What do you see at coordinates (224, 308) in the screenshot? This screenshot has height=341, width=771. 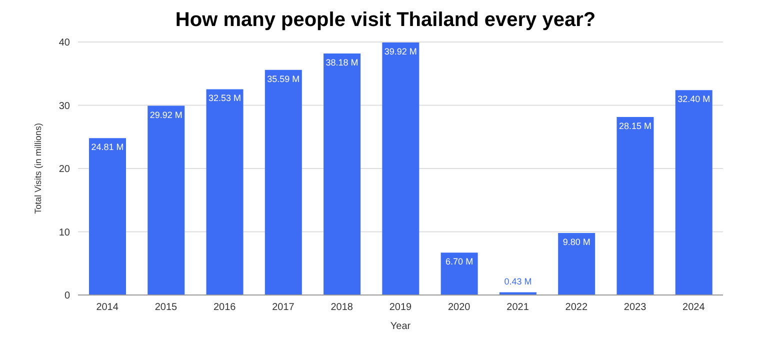 I see `x-tick-label: 2016` at bounding box center [224, 308].